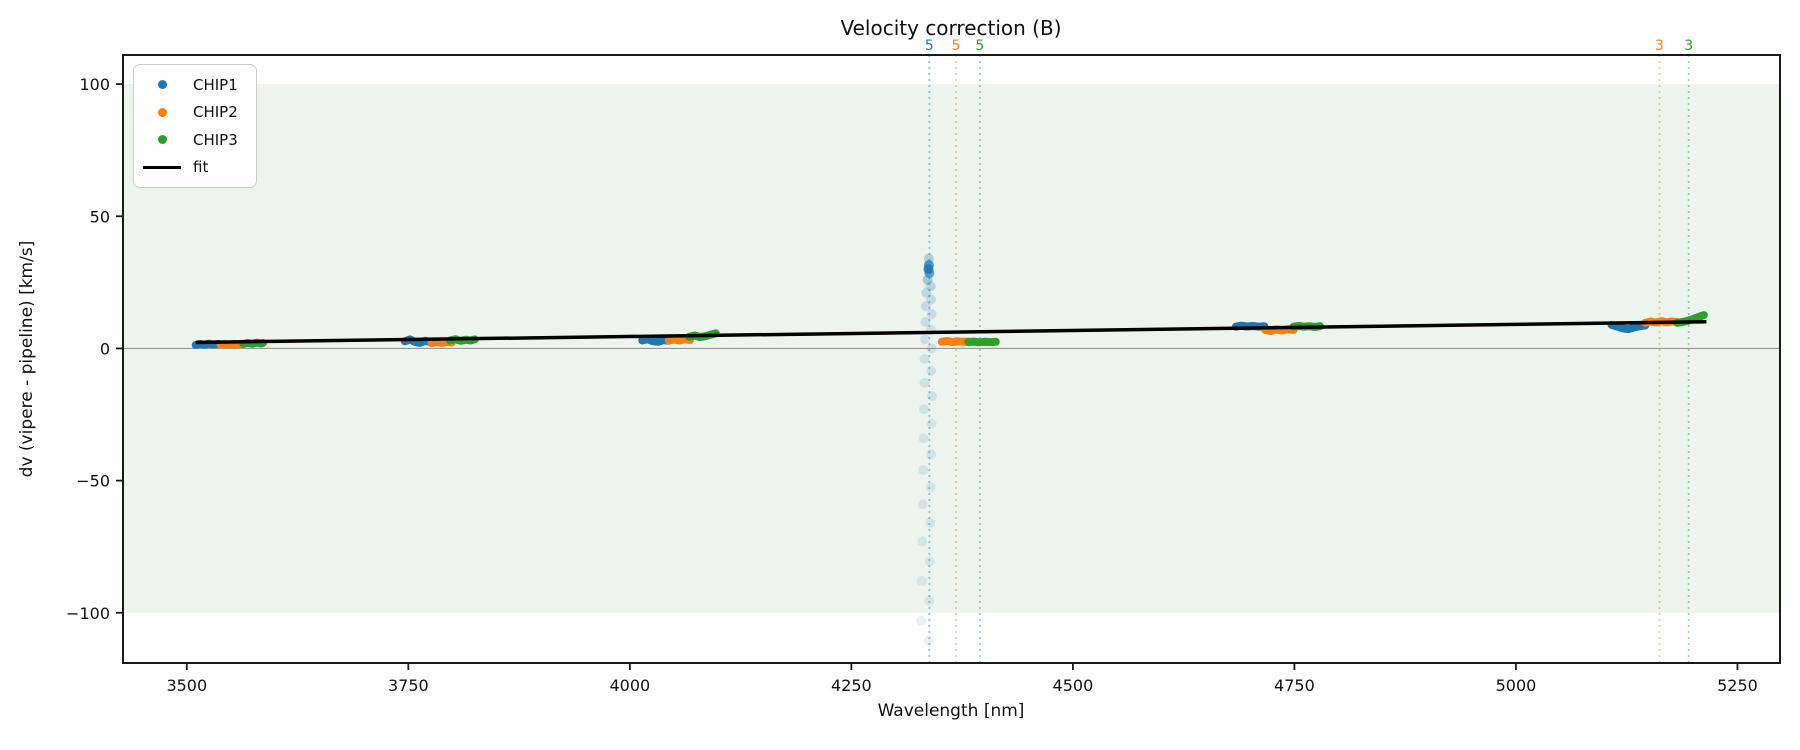 The height and width of the screenshot is (750, 1800). What do you see at coordinates (408, 685) in the screenshot?
I see `x-tick-label: 3750` at bounding box center [408, 685].